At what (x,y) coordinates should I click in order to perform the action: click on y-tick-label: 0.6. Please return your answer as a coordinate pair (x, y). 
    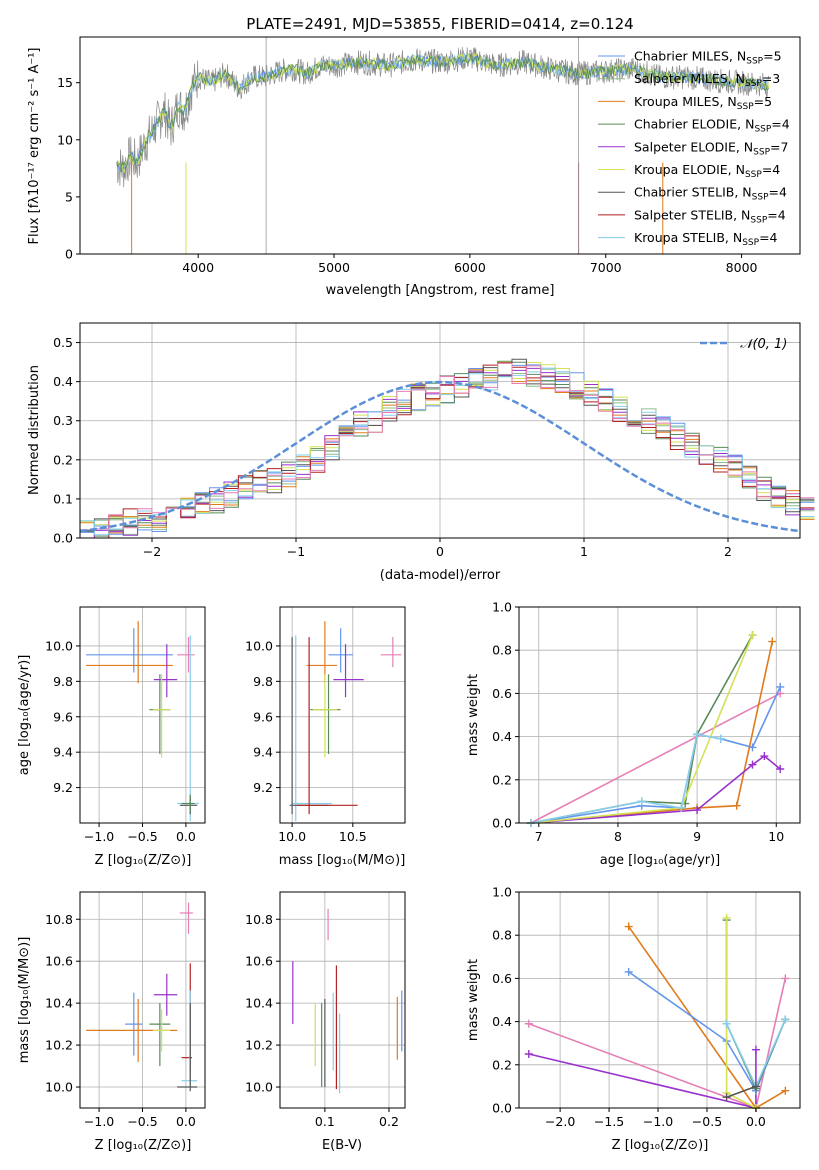
    Looking at the image, I should click on (502, 693).